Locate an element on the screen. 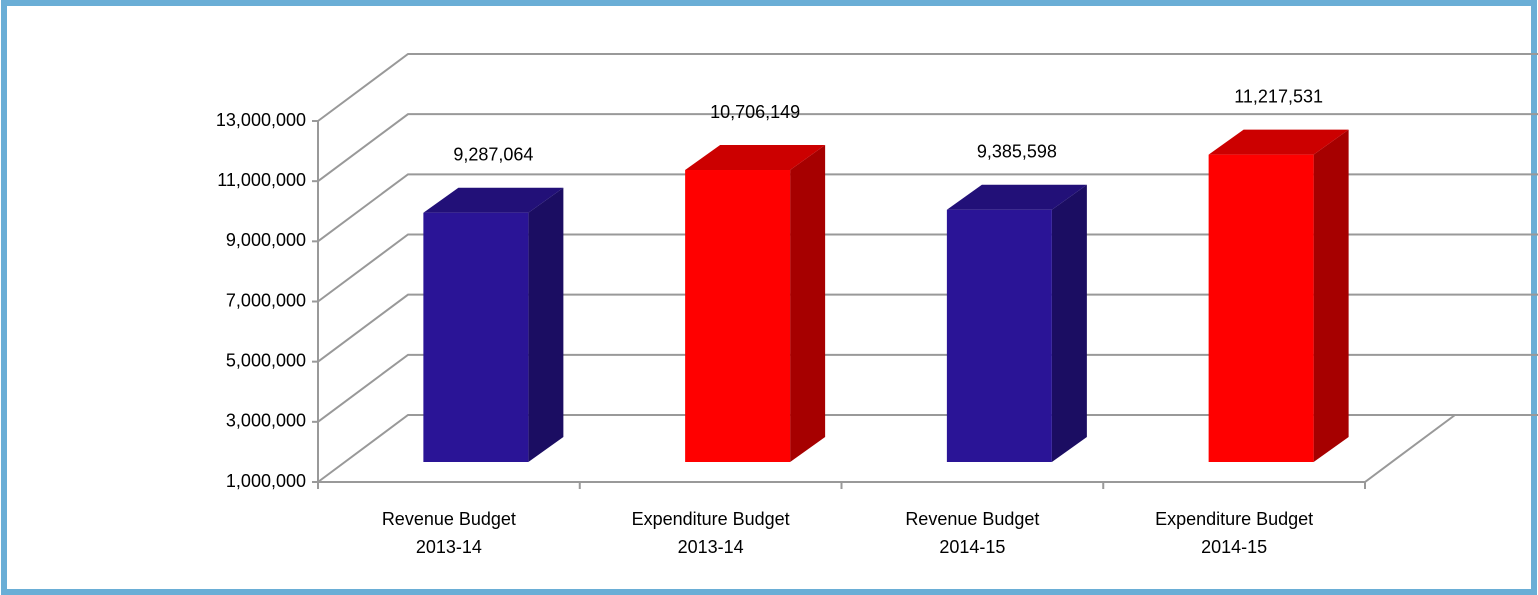 The width and height of the screenshot is (1538, 595). y-tick-label: 9,000,000 is located at coordinates (266, 240).